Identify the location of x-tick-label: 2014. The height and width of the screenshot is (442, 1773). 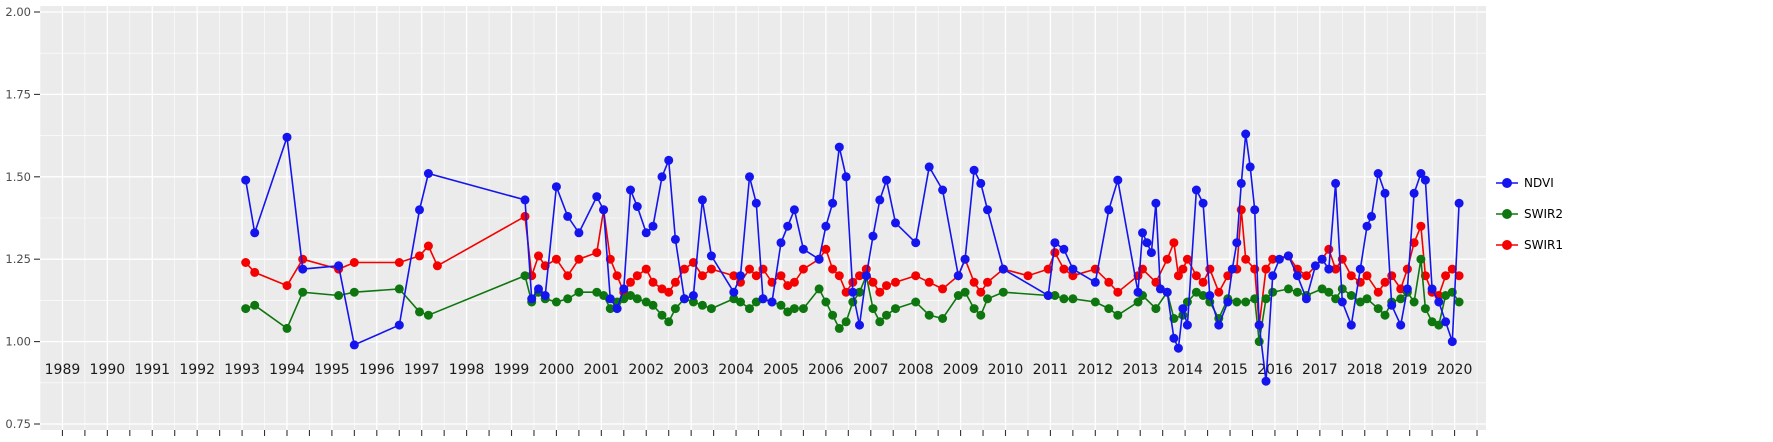
(1185, 370).